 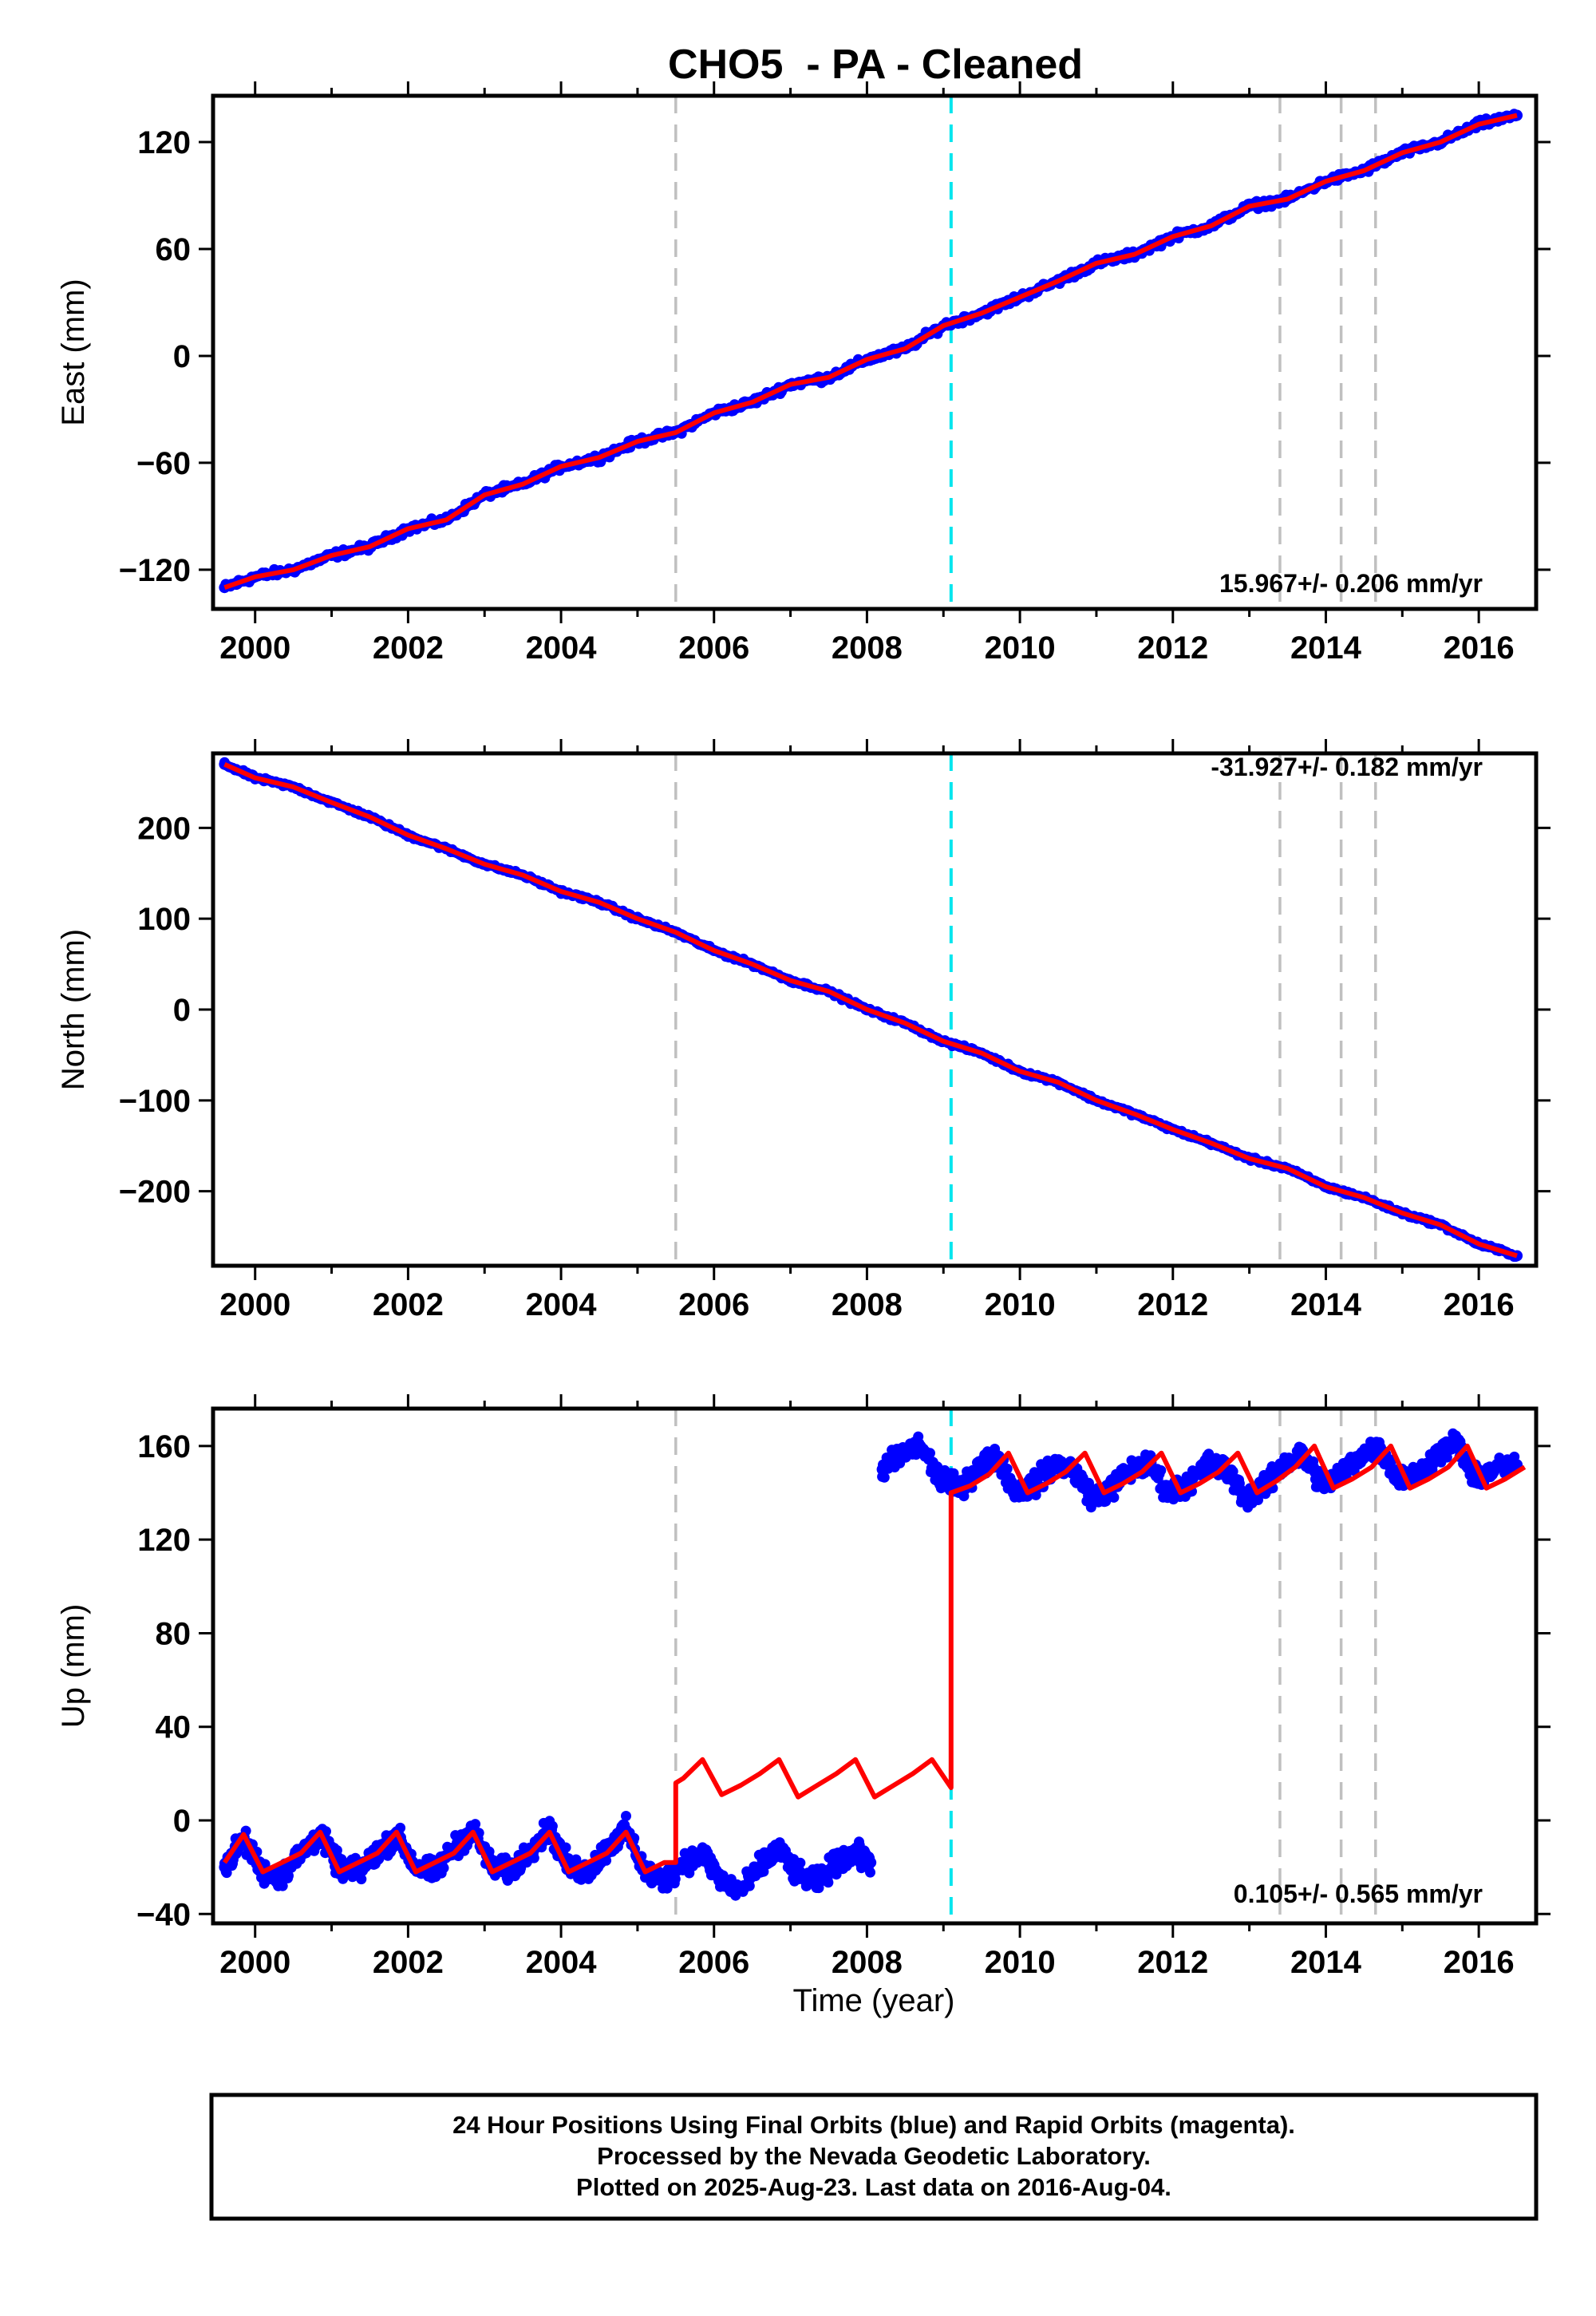 I want to click on east-rate-annotation: 15.967+/- 0.206 mm/yr, so click(x=1351, y=583).